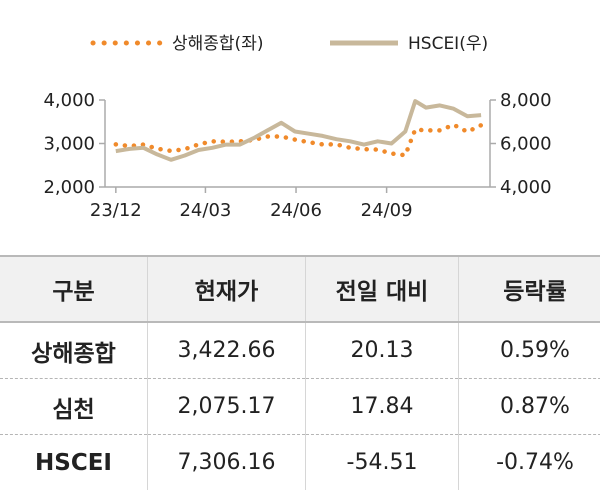 The height and width of the screenshot is (490, 600). What do you see at coordinates (74, 289) in the screenshot?
I see `col-header-category: 구분` at bounding box center [74, 289].